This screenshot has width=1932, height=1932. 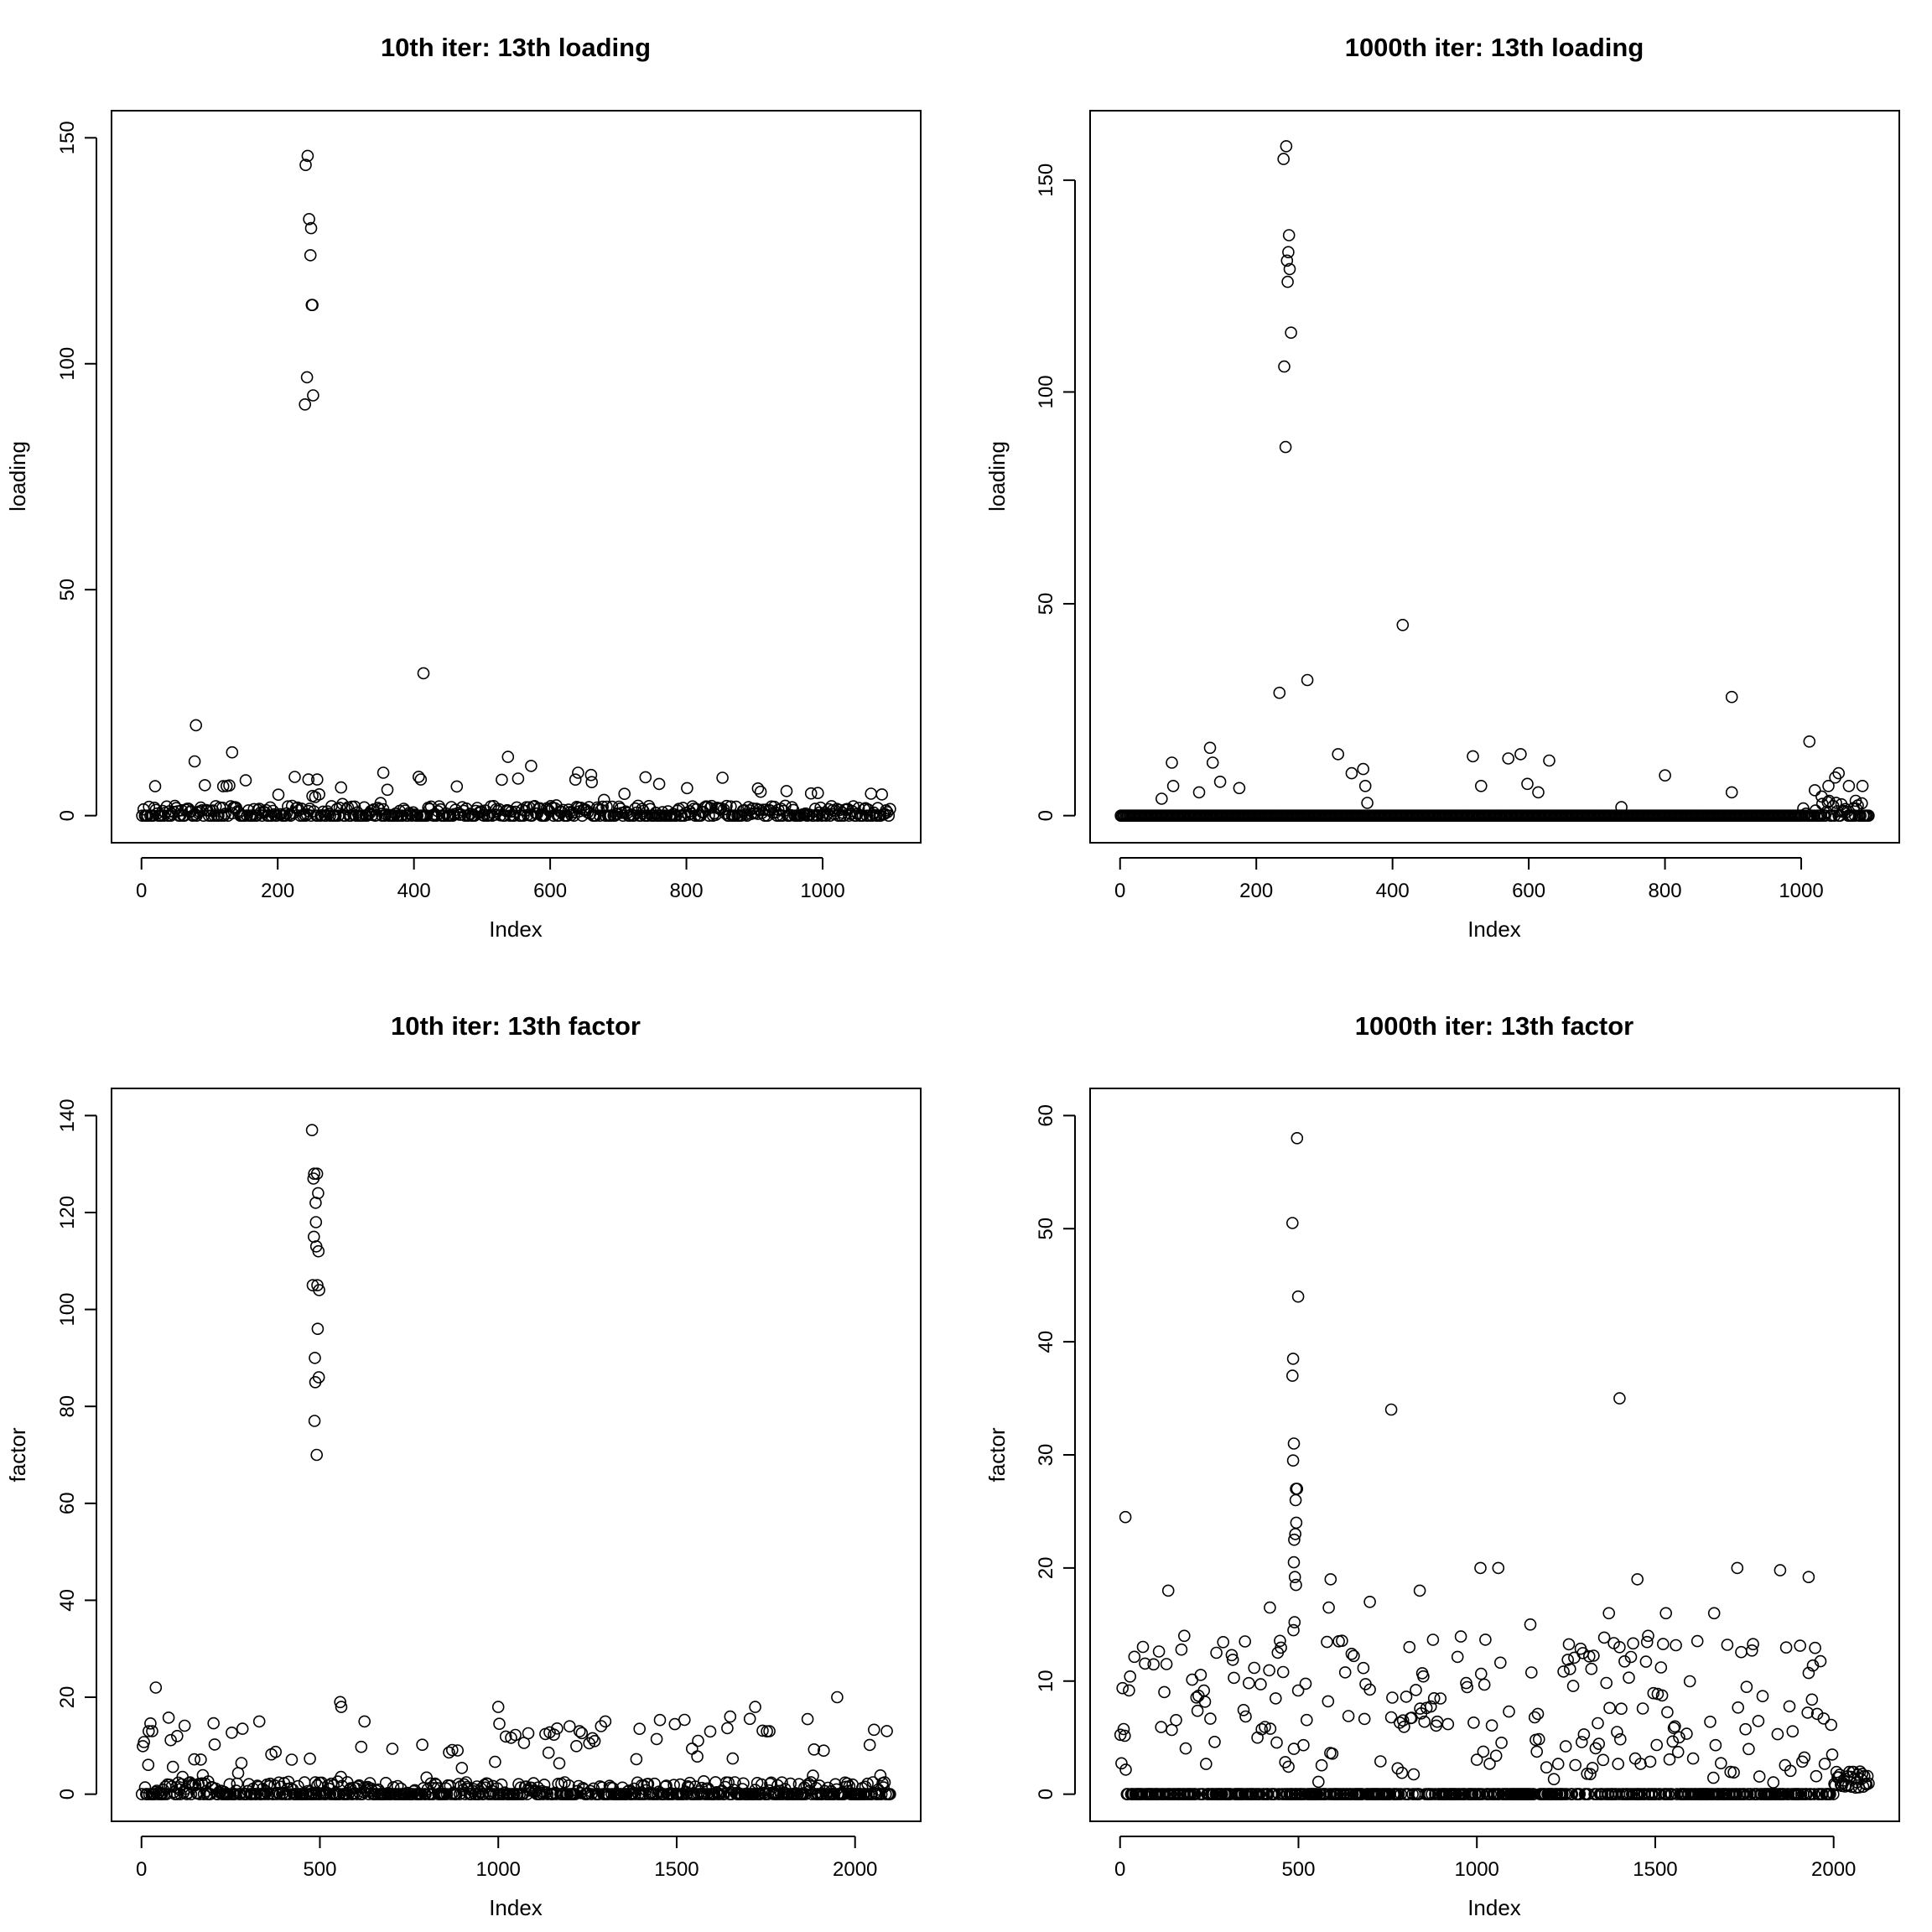 I want to click on x-tick-label: 2000, so click(x=1833, y=1869).